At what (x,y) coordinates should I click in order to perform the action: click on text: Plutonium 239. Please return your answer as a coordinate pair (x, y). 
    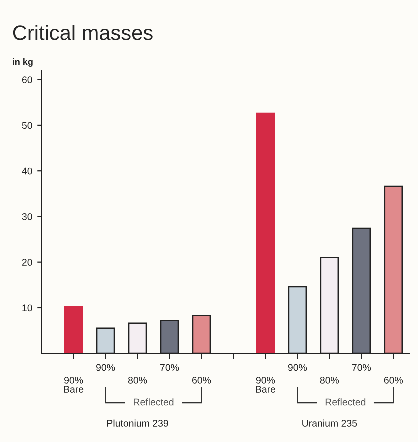
    Looking at the image, I should click on (137, 423).